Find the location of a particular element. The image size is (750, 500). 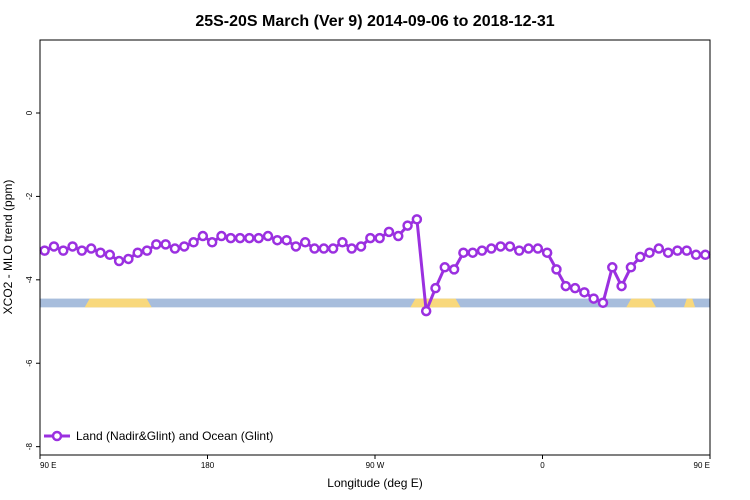

x-axis: 90 E 180 90 W 0 90 E is located at coordinates (375, 462).